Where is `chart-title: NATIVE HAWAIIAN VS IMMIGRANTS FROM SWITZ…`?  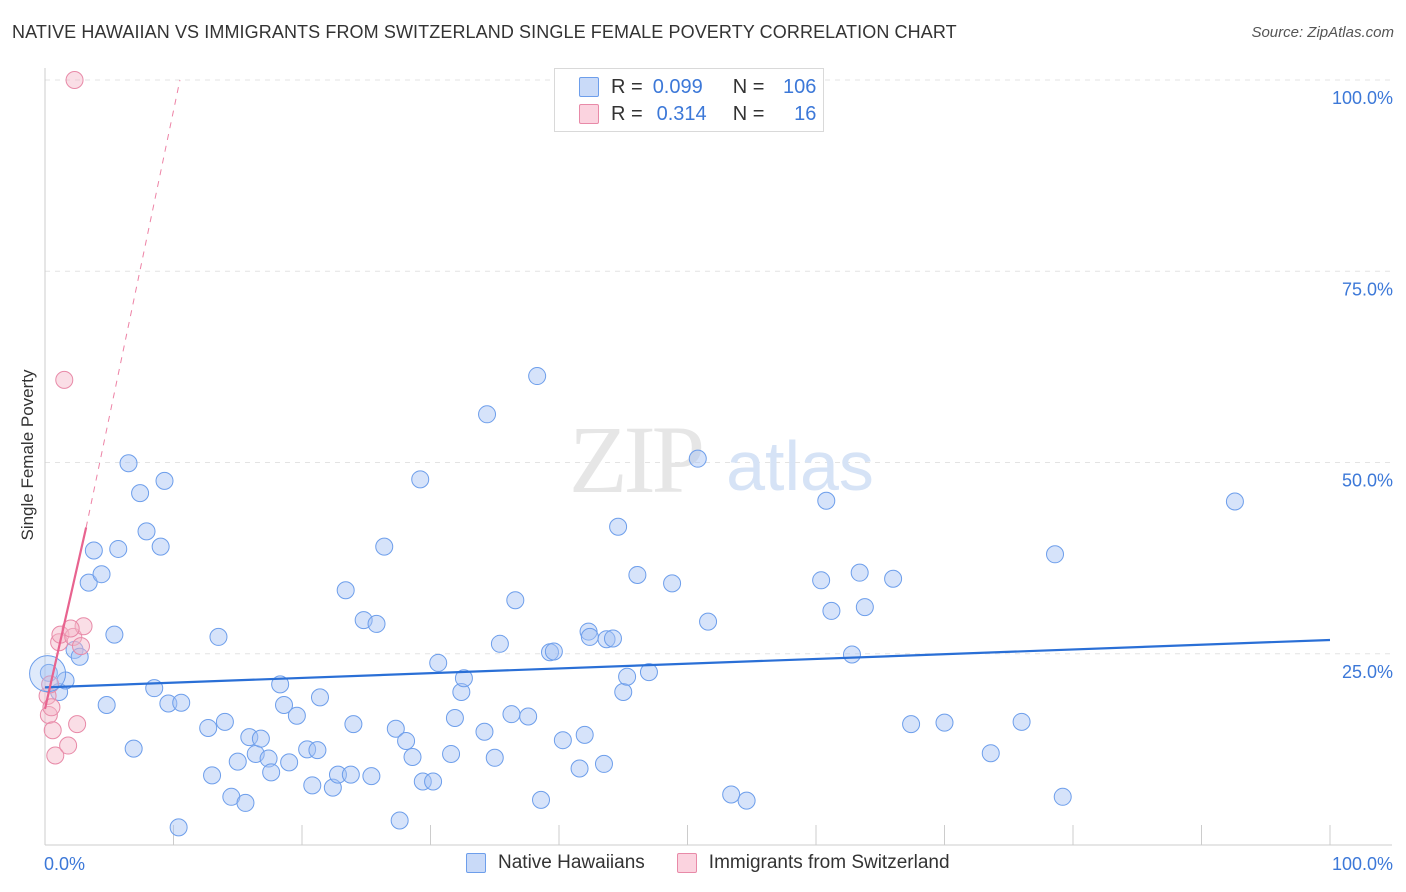
chart-title: NATIVE HAWAIIAN VS IMMIGRANTS FROM SWITZ… is located at coordinates (484, 32).